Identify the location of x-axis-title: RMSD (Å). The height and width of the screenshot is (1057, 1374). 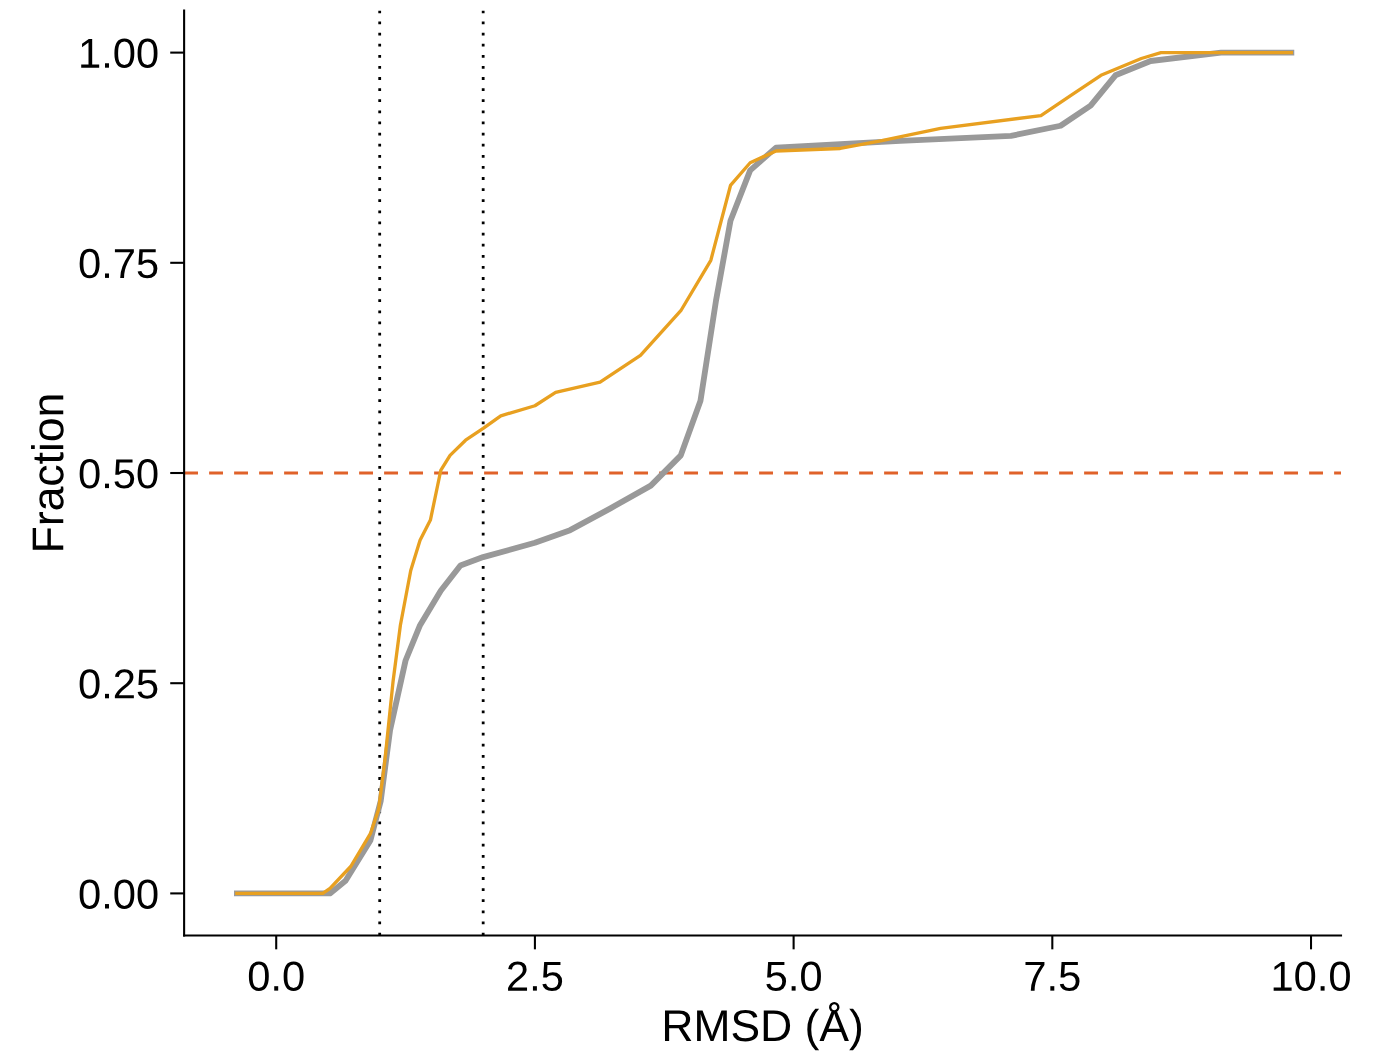
(763, 1026).